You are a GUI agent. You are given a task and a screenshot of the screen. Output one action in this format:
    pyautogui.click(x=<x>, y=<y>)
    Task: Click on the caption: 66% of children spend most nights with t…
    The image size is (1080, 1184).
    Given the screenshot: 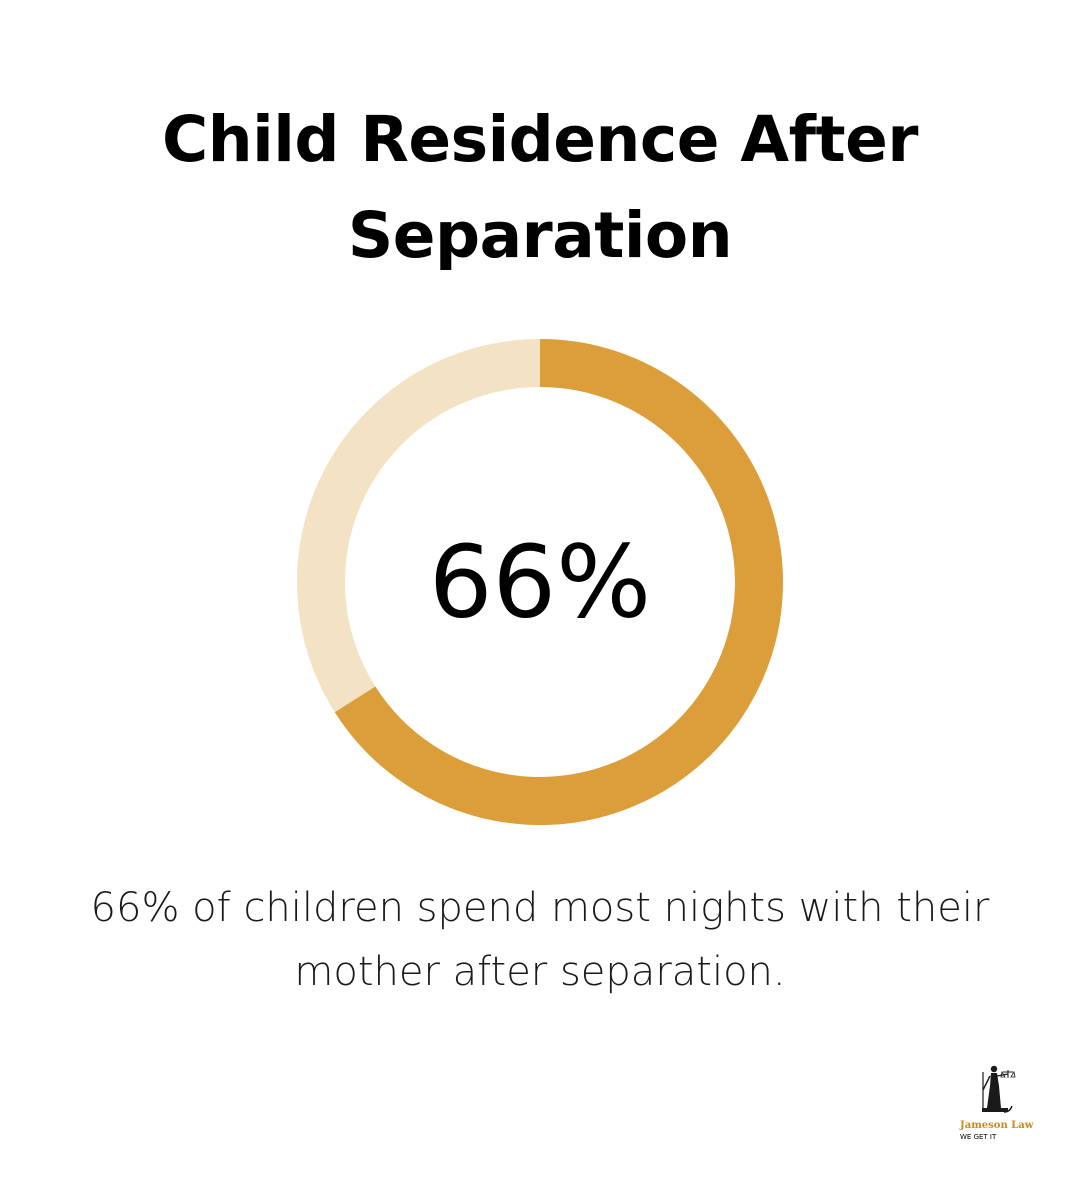 What is the action you would take?
    pyautogui.click(x=540, y=940)
    